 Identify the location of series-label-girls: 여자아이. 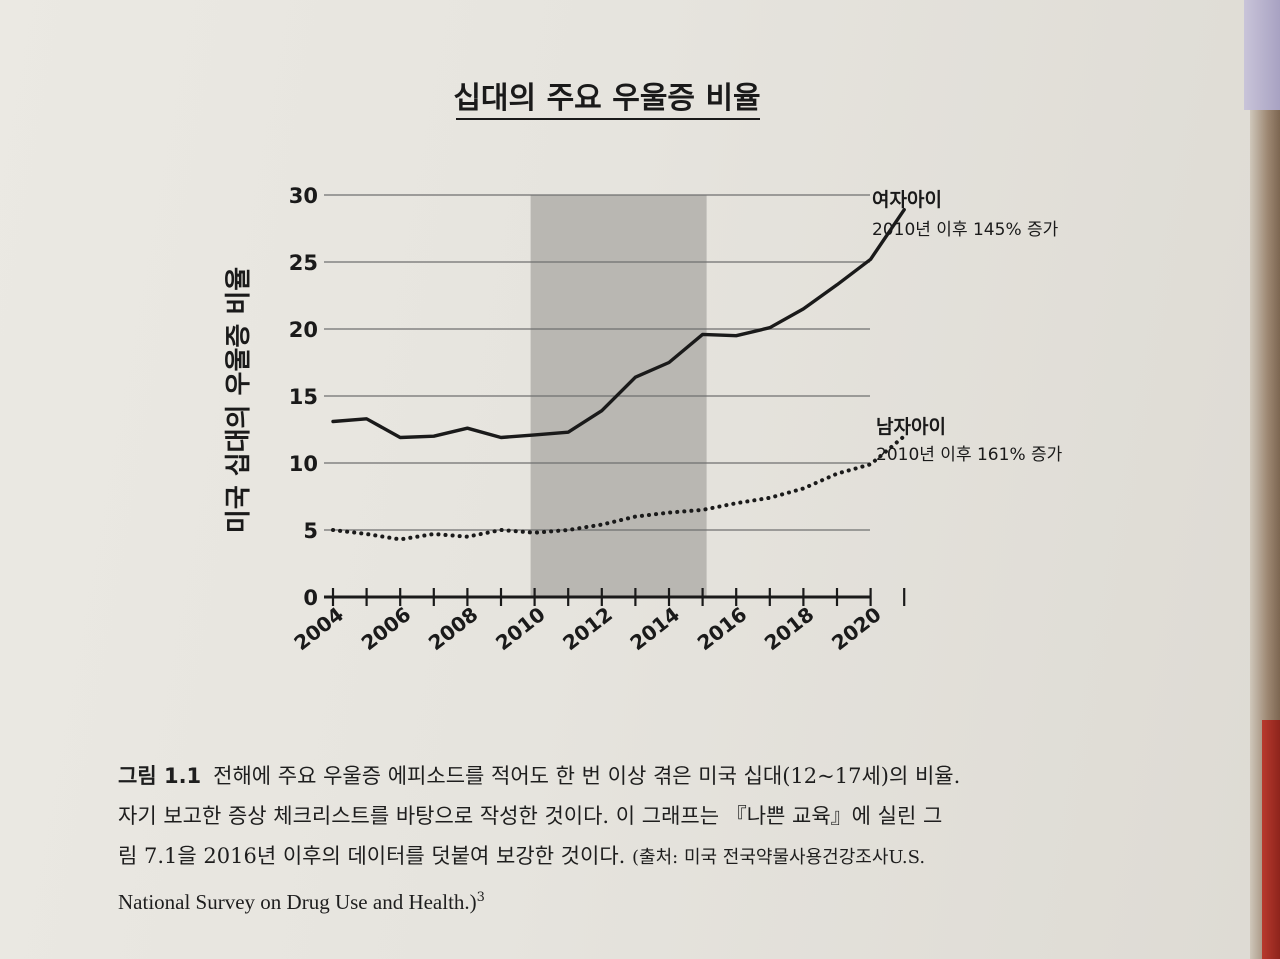
(907, 200).